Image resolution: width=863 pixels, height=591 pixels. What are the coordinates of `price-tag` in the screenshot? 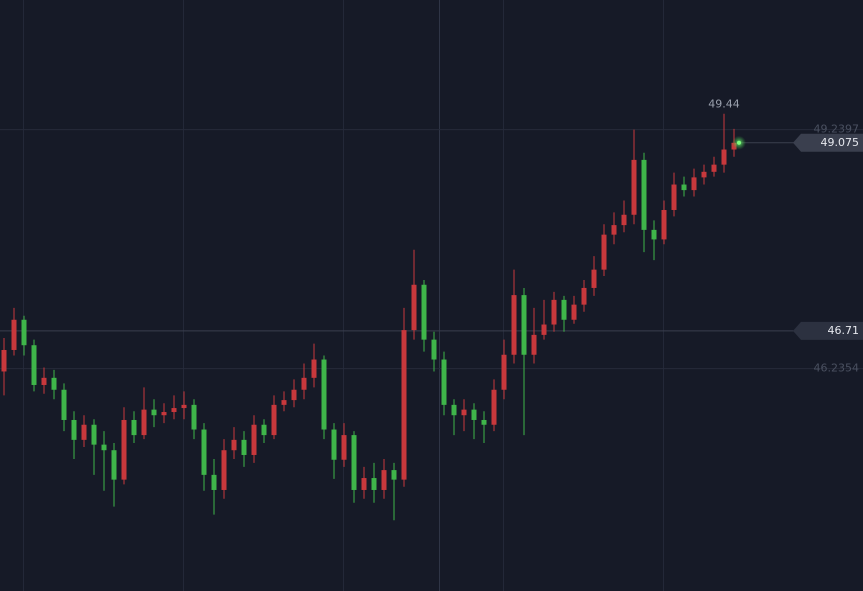 It's located at (828, 330).